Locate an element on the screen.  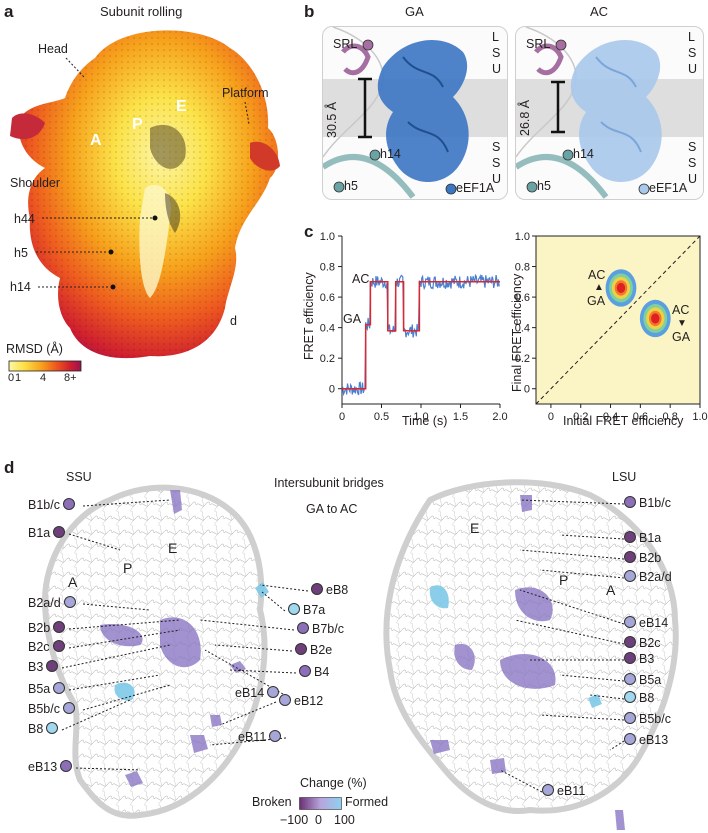
center-bridge-3: B2e is located at coordinates (312, 650).